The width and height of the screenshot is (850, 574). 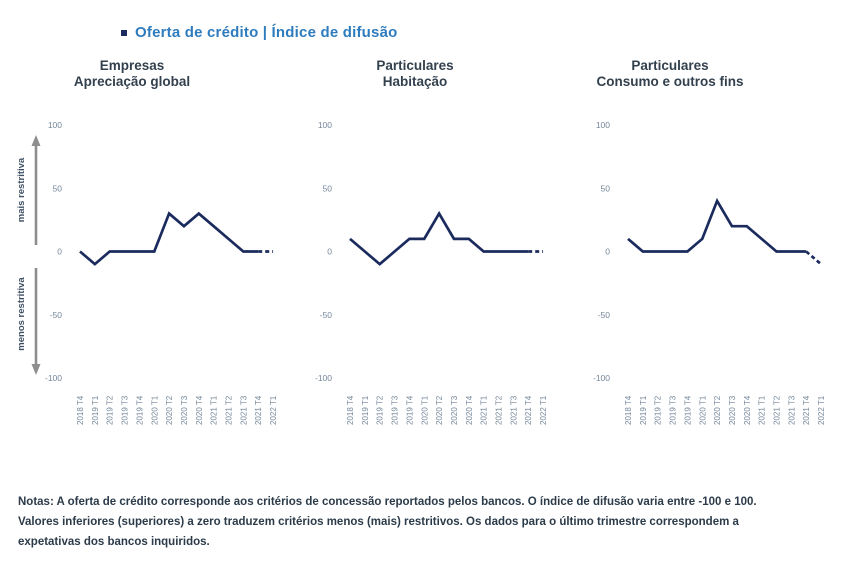 I want to click on restrictiveness-arrows: mais restritiva menos restritiva, so click(x=28, y=255).